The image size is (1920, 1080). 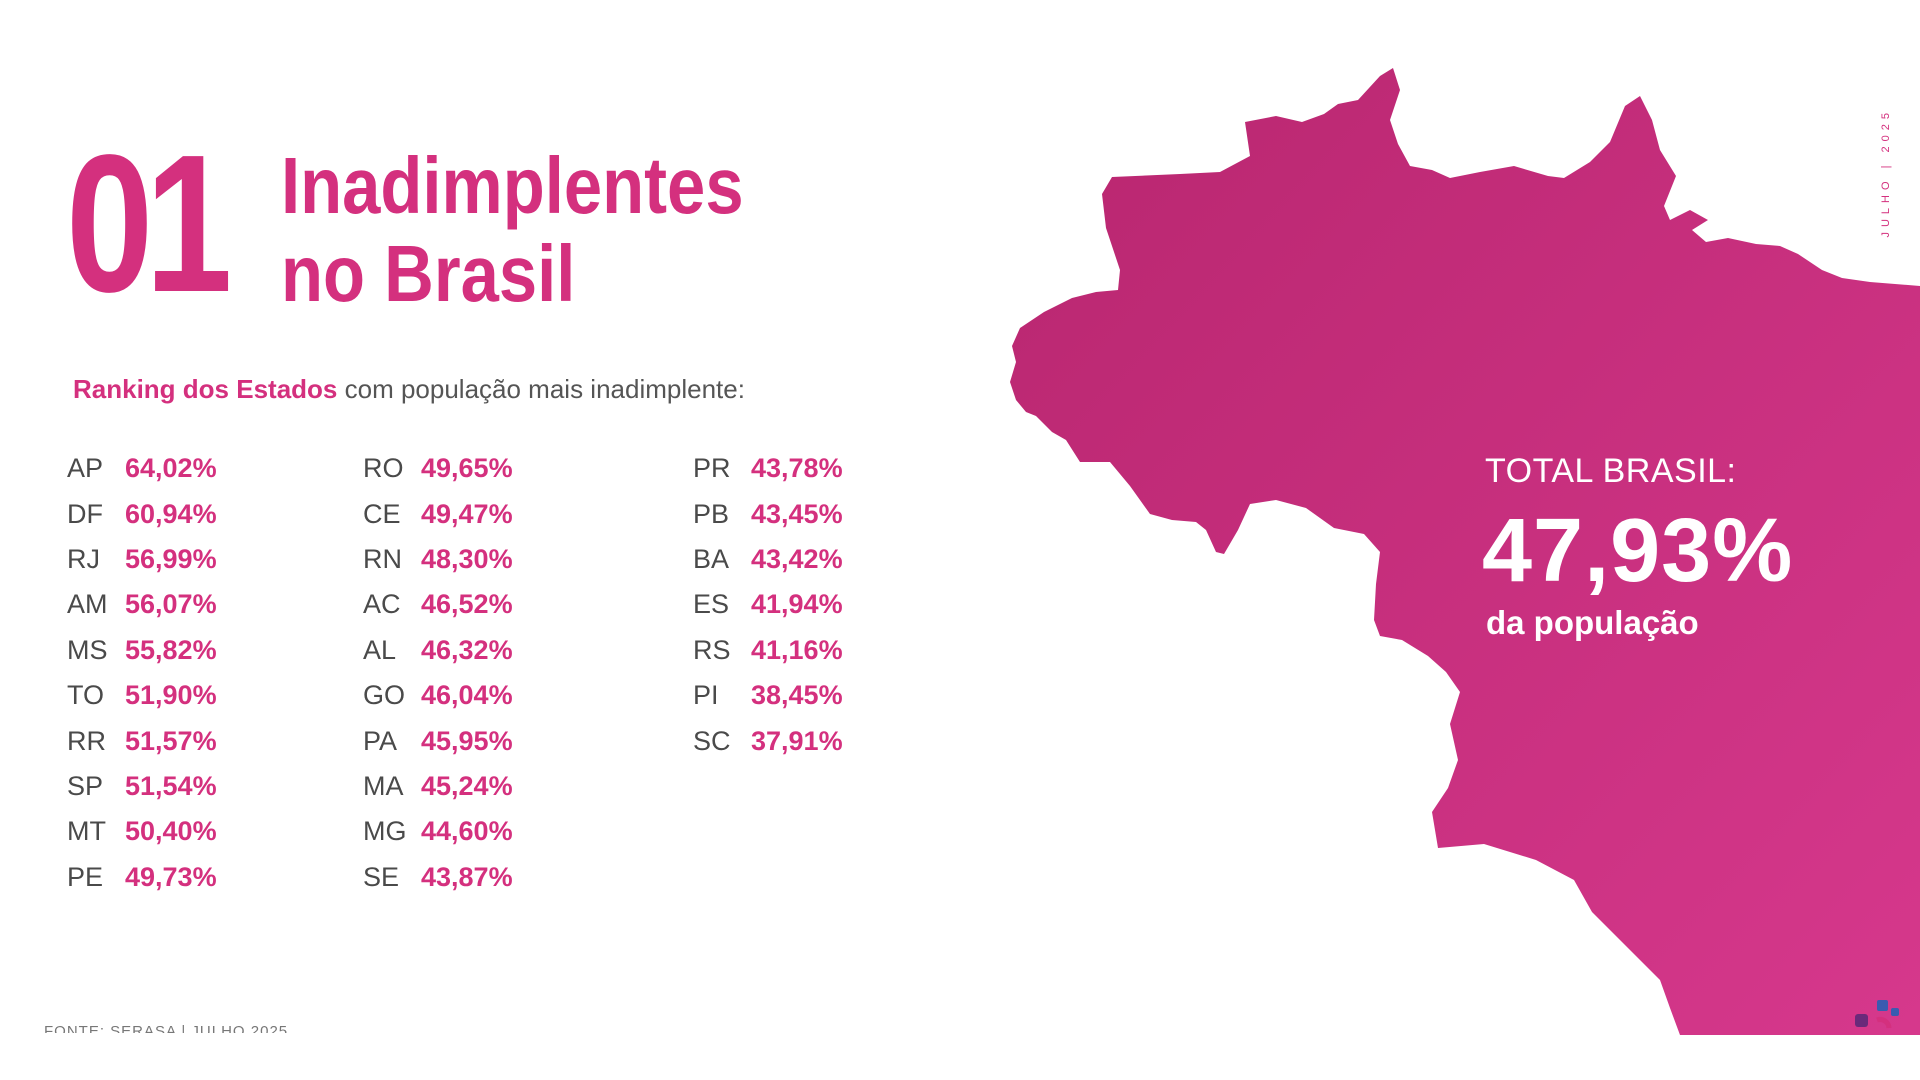 I want to click on ranking-row: CE 49,47%, so click(x=438, y=513).